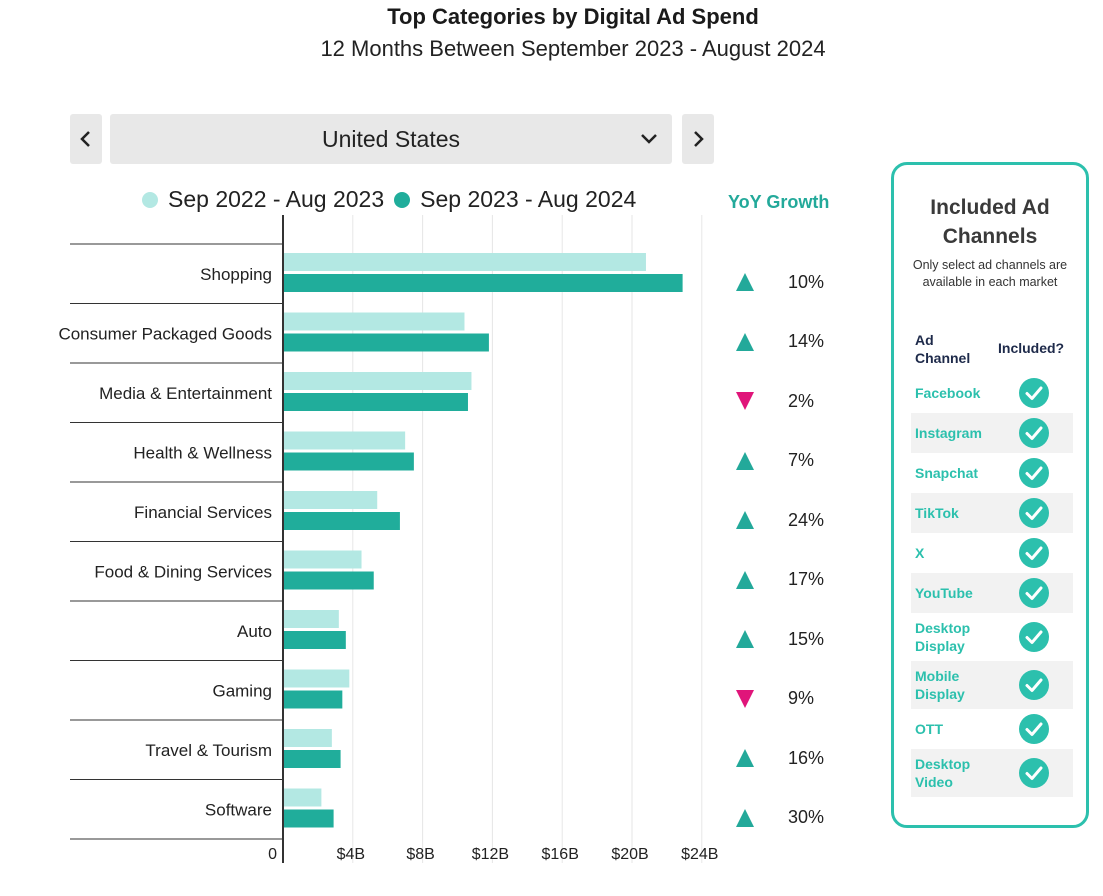  I want to click on panel-title: Included Ad Channels, so click(990, 222).